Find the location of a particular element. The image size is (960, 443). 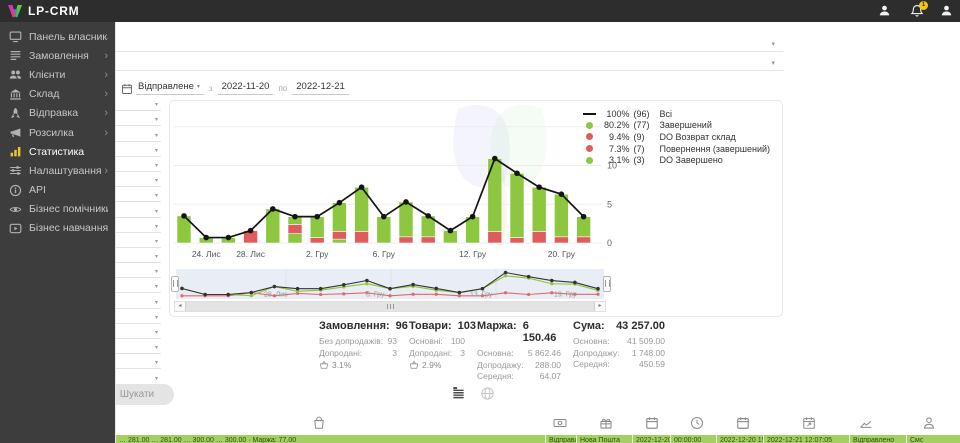

stat-sub-label: Основні: is located at coordinates (426, 341).